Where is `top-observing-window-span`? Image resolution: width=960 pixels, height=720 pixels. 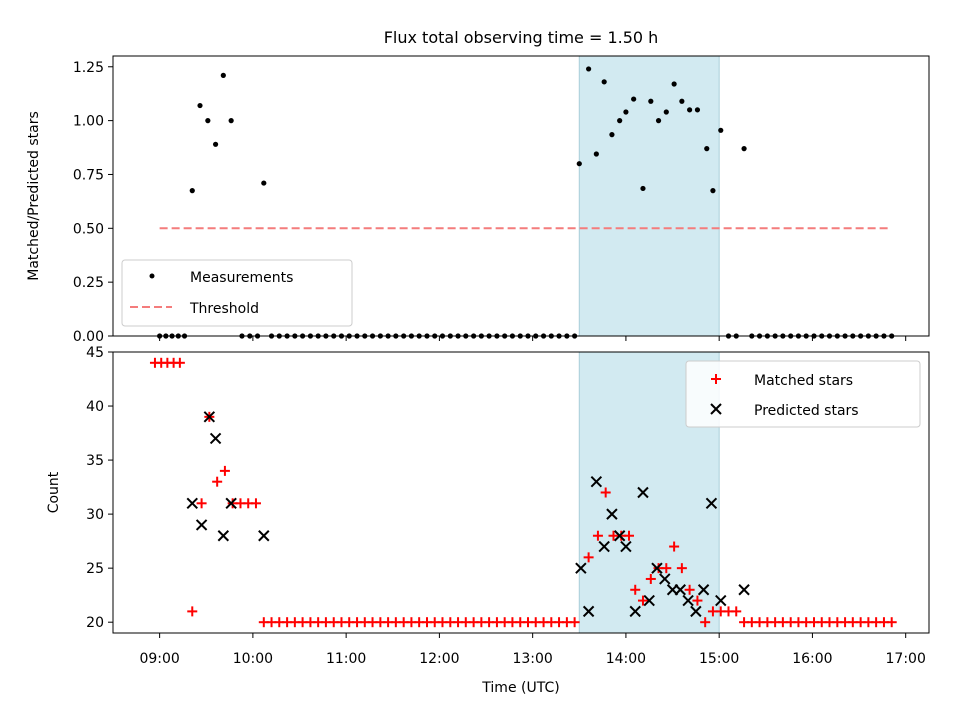 top-observing-window-span is located at coordinates (649, 196).